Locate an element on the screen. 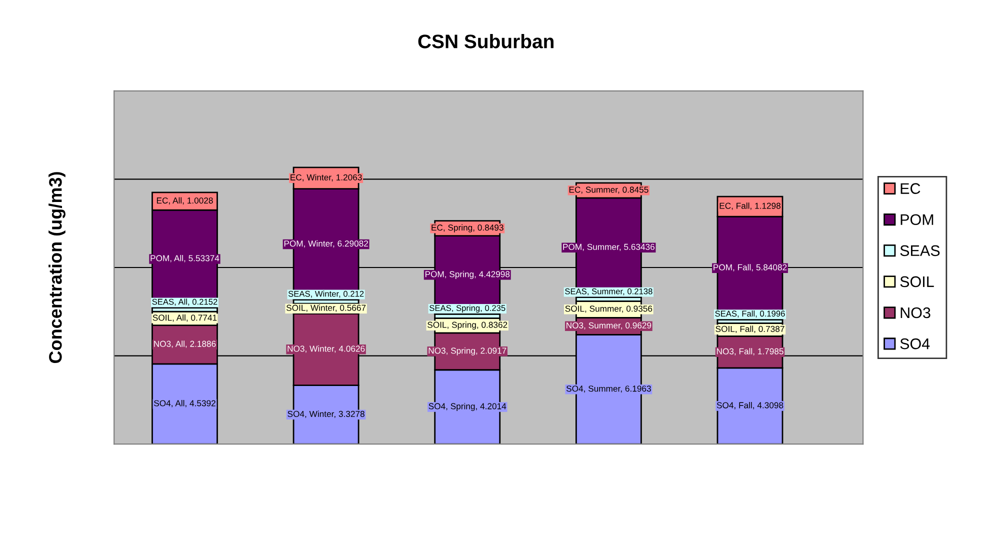 The width and height of the screenshot is (992, 535). data-label: POM, All, 5.53374 is located at coordinates (185, 258).